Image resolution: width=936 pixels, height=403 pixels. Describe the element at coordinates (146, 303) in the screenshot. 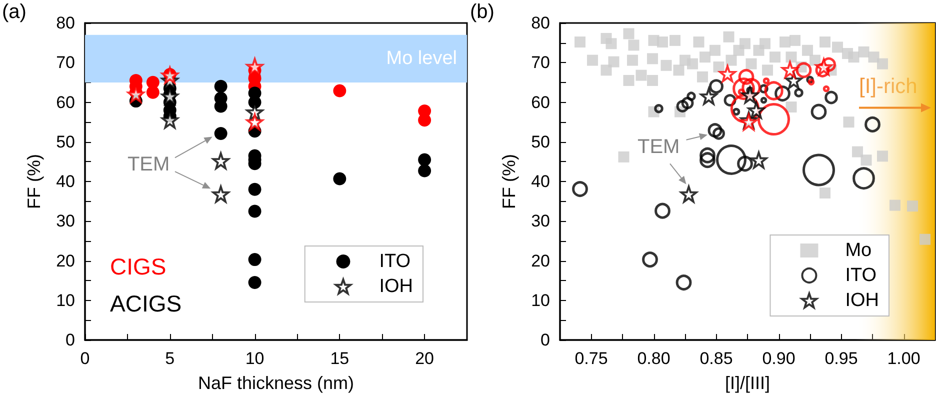

I see `annotation: ACIGS` at that location.